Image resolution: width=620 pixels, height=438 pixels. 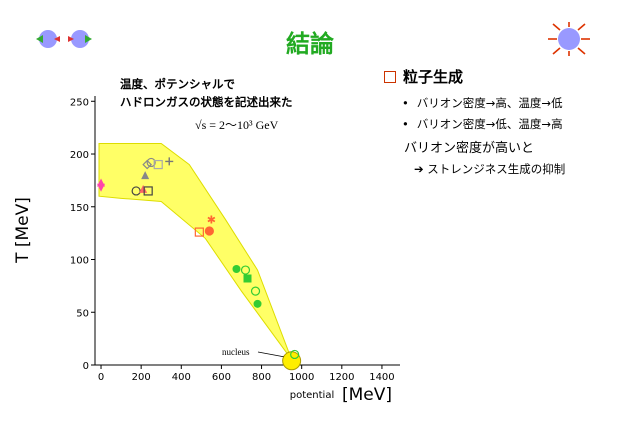 I want to click on x-tick-label: 1200, so click(x=341, y=377).